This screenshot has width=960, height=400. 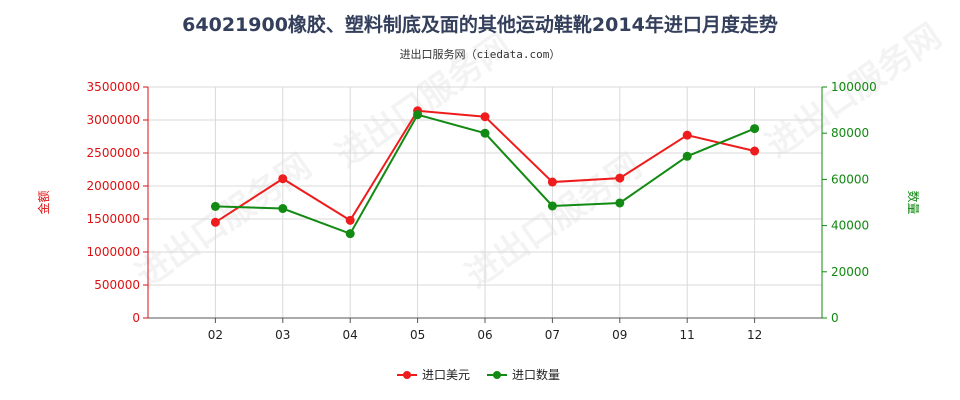 I want to click on left-tick-label: 1000000, so click(x=113, y=252).